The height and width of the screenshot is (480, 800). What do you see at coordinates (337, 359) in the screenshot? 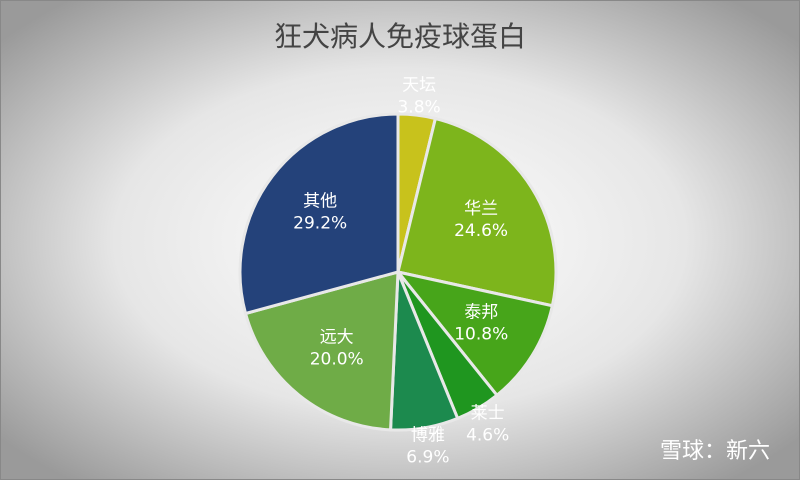
I see `slice-value-label: 20.0%` at bounding box center [337, 359].